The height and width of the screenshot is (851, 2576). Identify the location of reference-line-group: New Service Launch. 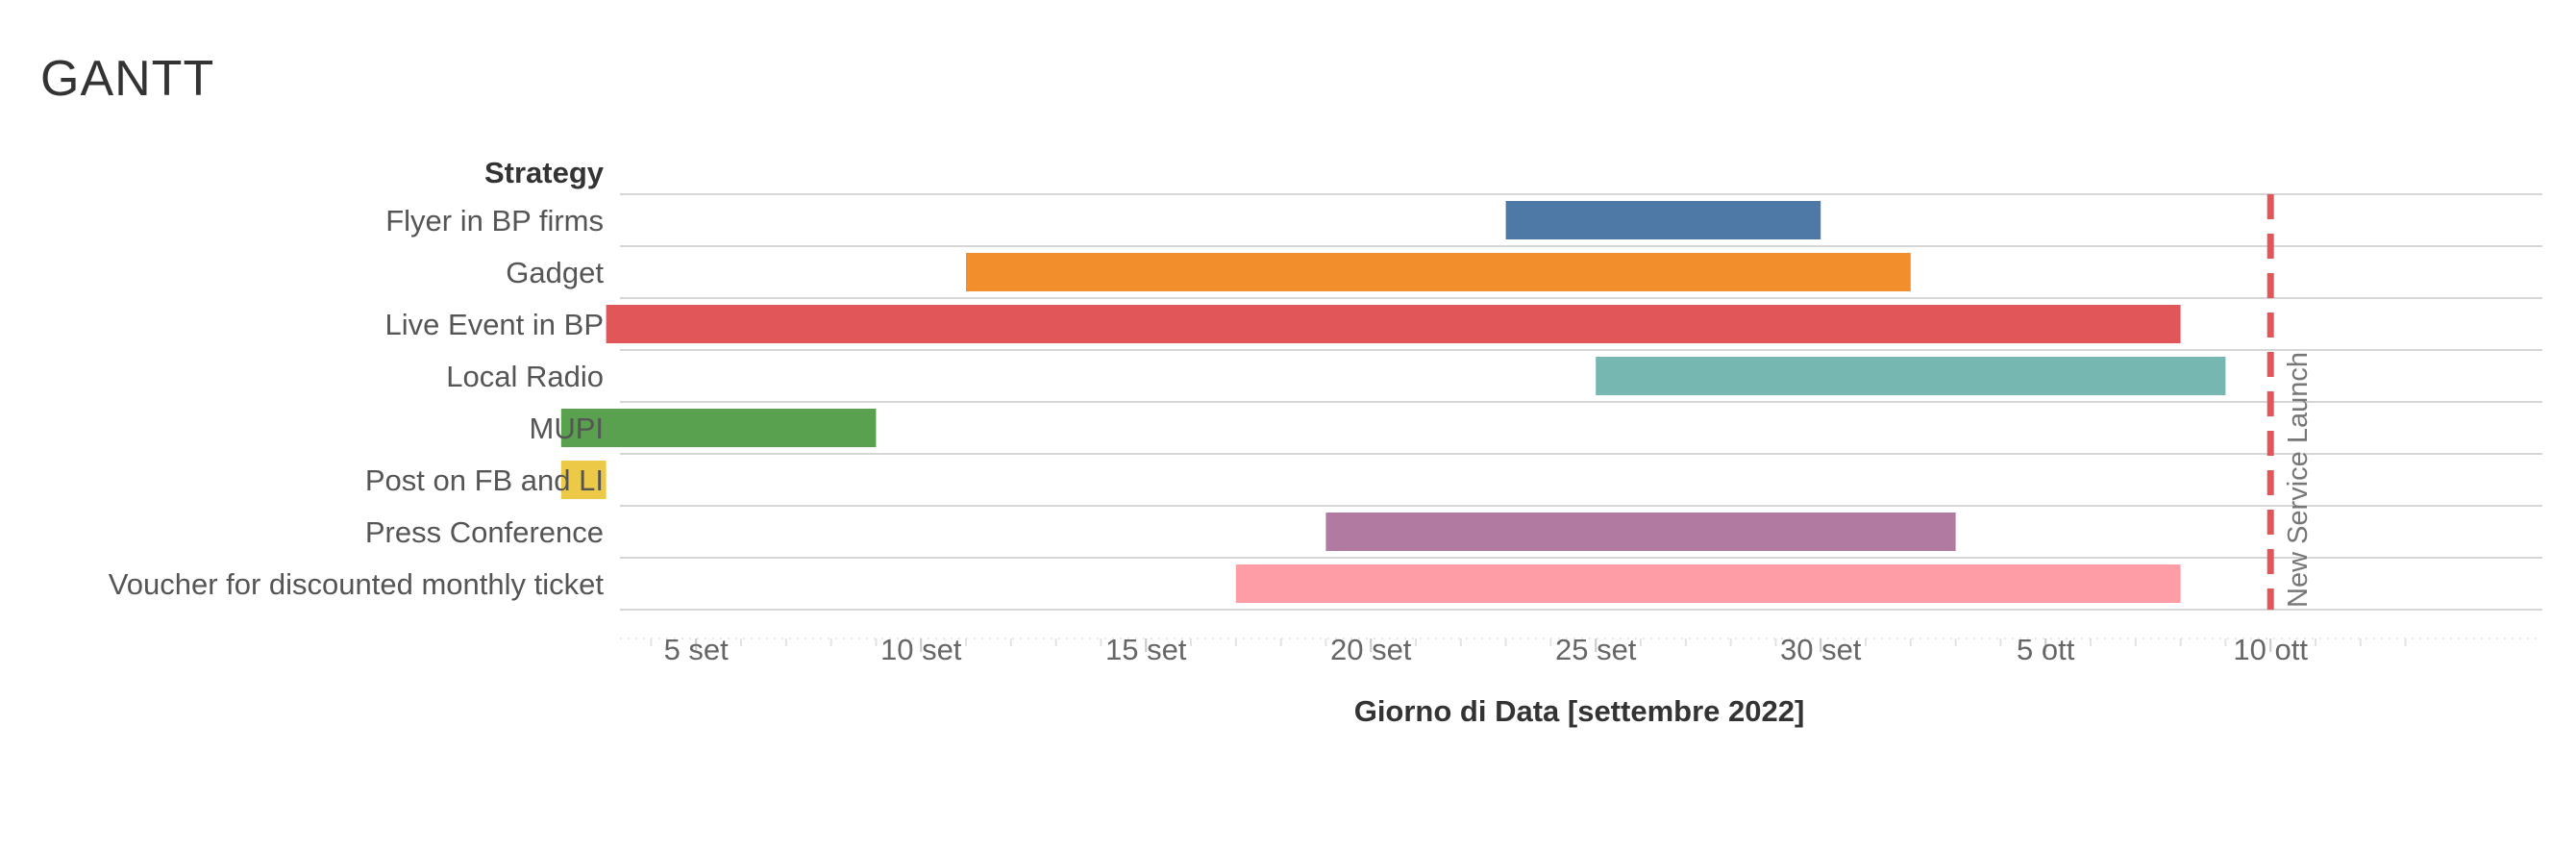
(2290, 402).